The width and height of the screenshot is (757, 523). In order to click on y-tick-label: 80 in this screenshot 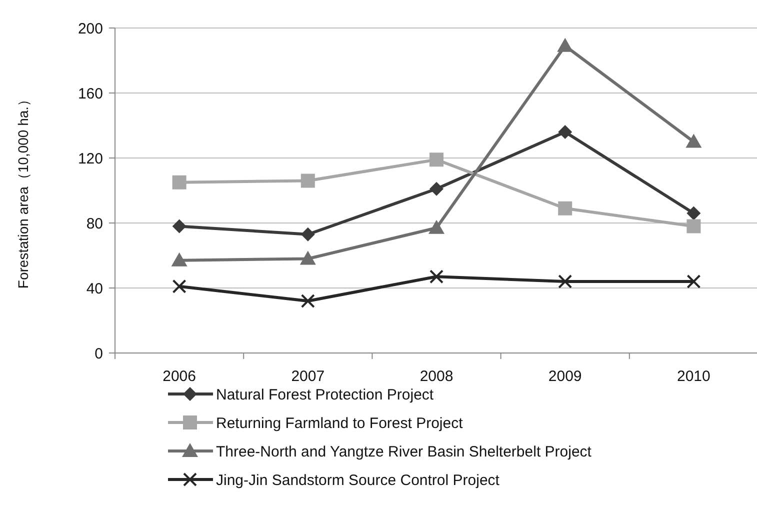, I will do `click(94, 223)`.